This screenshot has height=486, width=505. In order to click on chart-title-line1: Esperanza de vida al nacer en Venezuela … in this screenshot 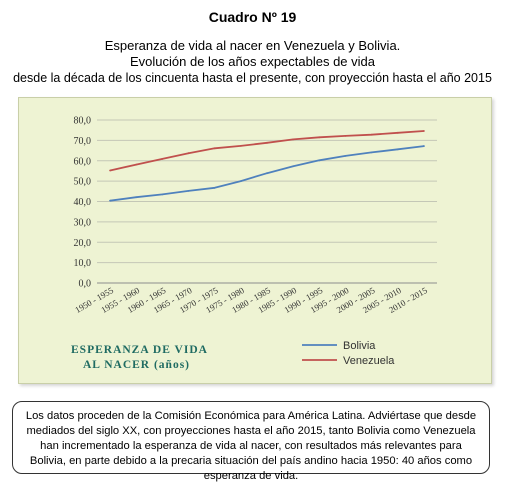, I will do `click(252, 45)`.